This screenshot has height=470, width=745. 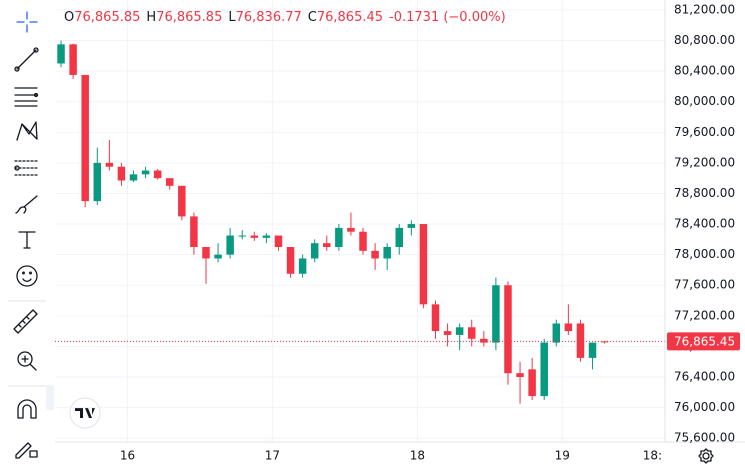 What do you see at coordinates (69, 17) in the screenshot?
I see `ohlc-key: O` at bounding box center [69, 17].